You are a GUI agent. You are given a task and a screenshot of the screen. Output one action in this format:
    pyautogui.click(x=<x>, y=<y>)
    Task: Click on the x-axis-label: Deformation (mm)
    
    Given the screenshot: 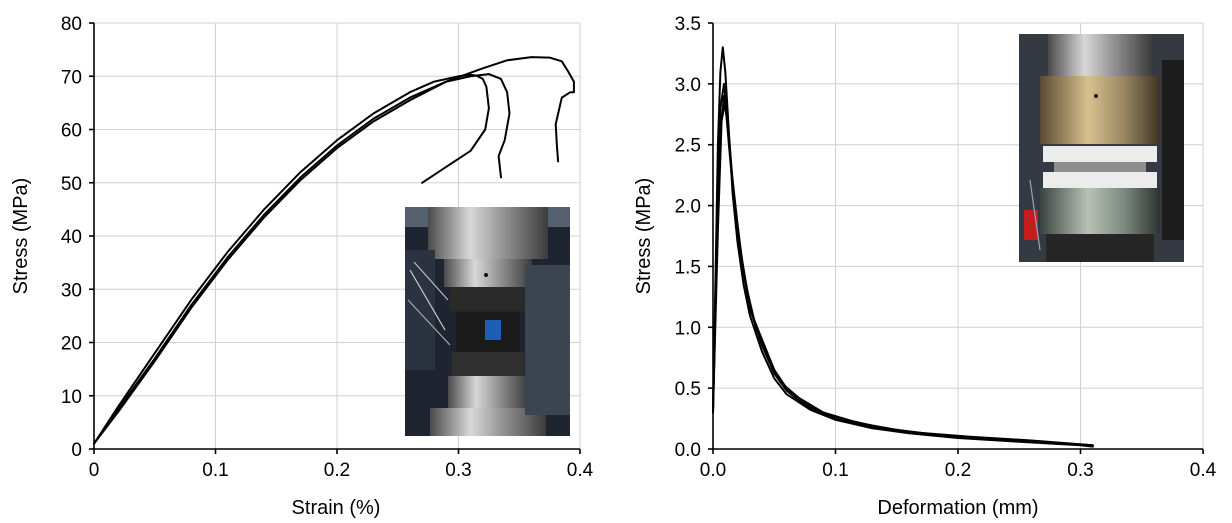 What is the action you would take?
    pyautogui.click(x=957, y=508)
    